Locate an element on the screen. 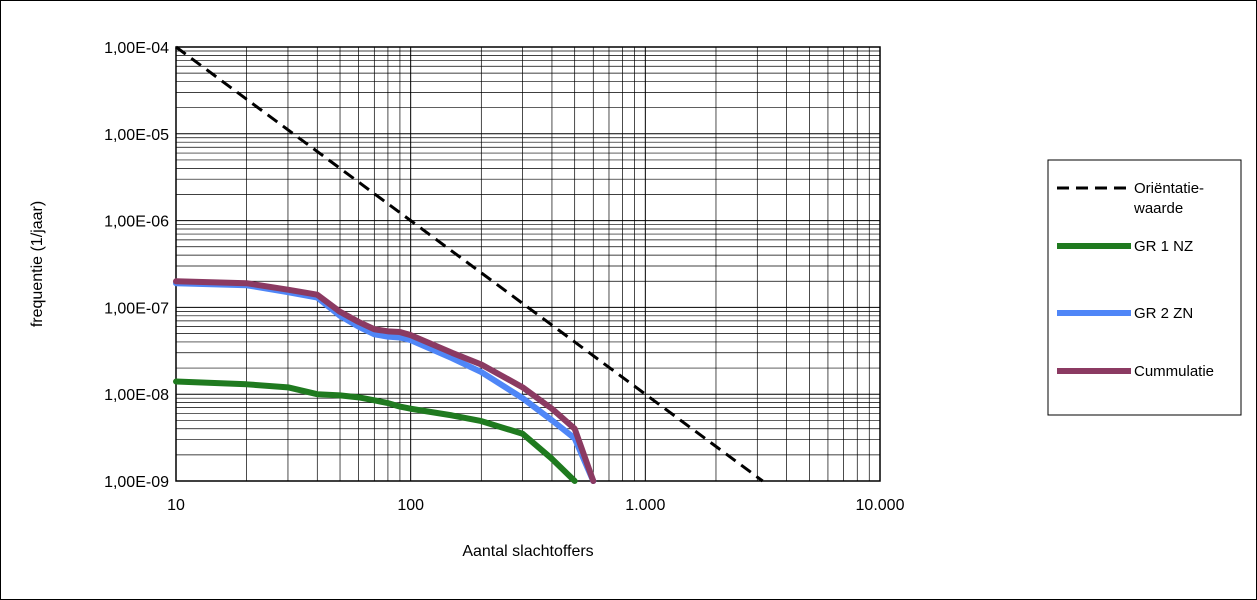 Image resolution: width=1257 pixels, height=600 pixels. legend-label-1: GR 1 NZ is located at coordinates (1163, 246).